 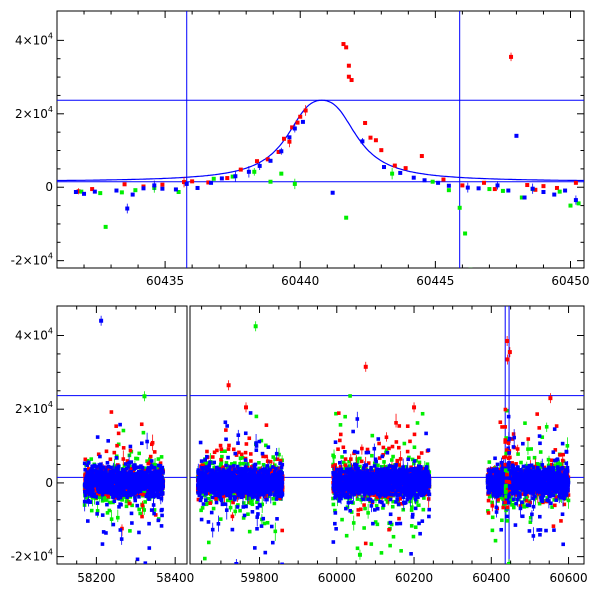 I want to click on plot-frame-segment, so click(x=122, y=435).